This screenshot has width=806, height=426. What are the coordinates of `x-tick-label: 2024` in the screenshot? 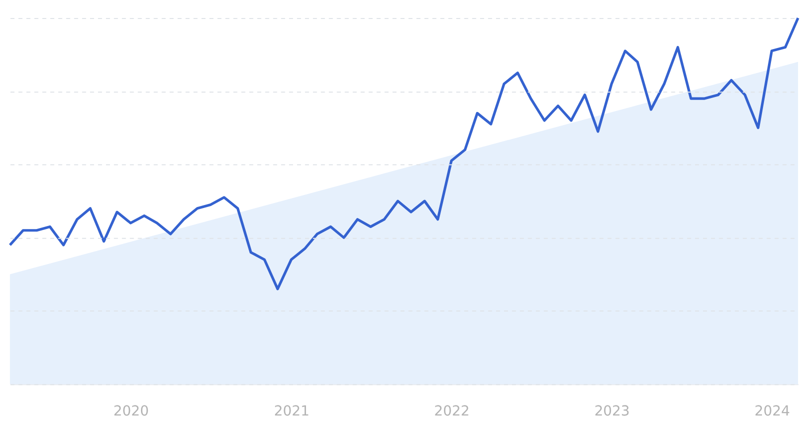 It's located at (772, 412).